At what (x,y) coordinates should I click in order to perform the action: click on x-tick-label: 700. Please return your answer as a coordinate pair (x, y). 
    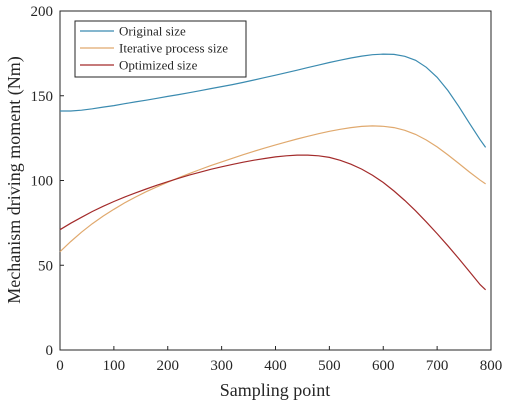
    Looking at the image, I should click on (437, 366).